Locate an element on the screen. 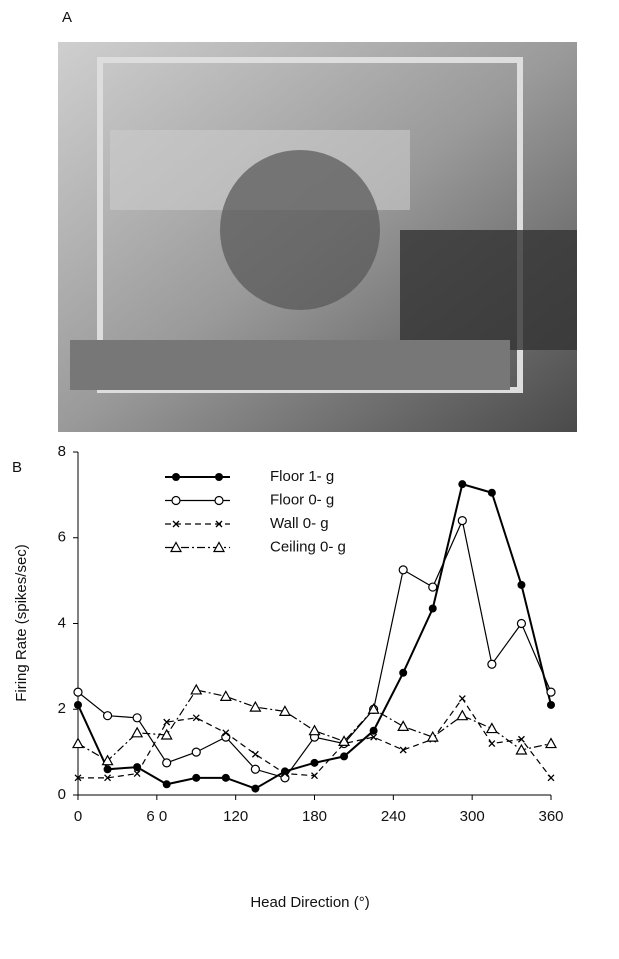  legend-label: Ceiling 0- g is located at coordinates (308, 546).